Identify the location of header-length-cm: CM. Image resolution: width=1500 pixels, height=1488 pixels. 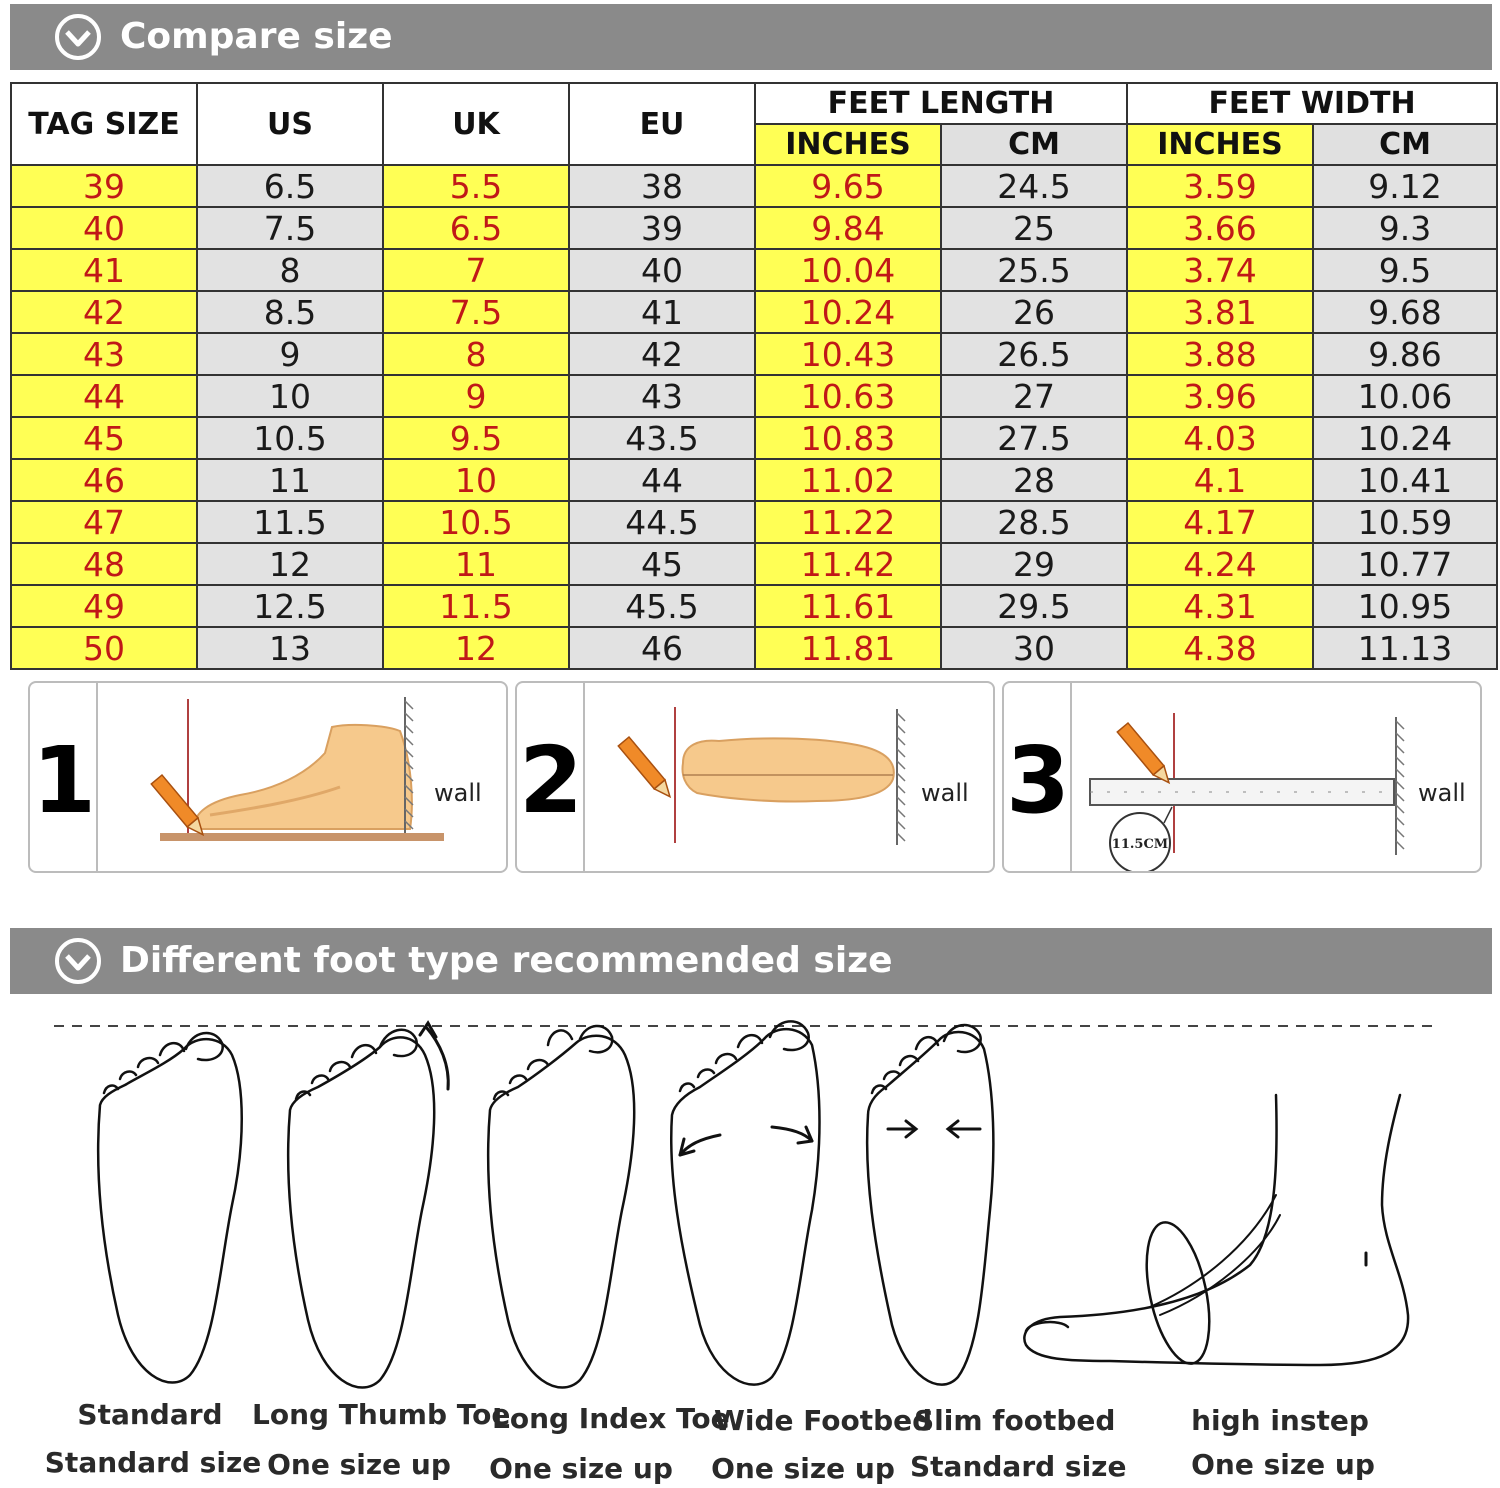
(1034, 144).